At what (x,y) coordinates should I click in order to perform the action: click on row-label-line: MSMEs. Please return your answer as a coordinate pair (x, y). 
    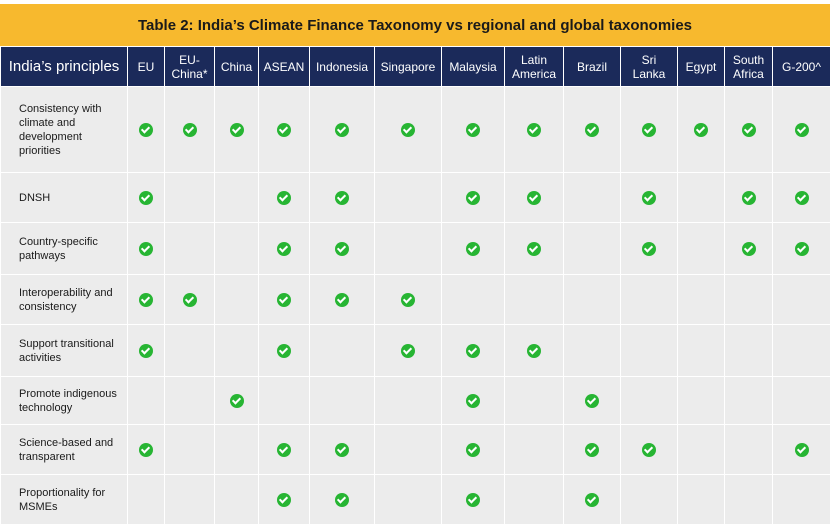
    Looking at the image, I should click on (38, 506).